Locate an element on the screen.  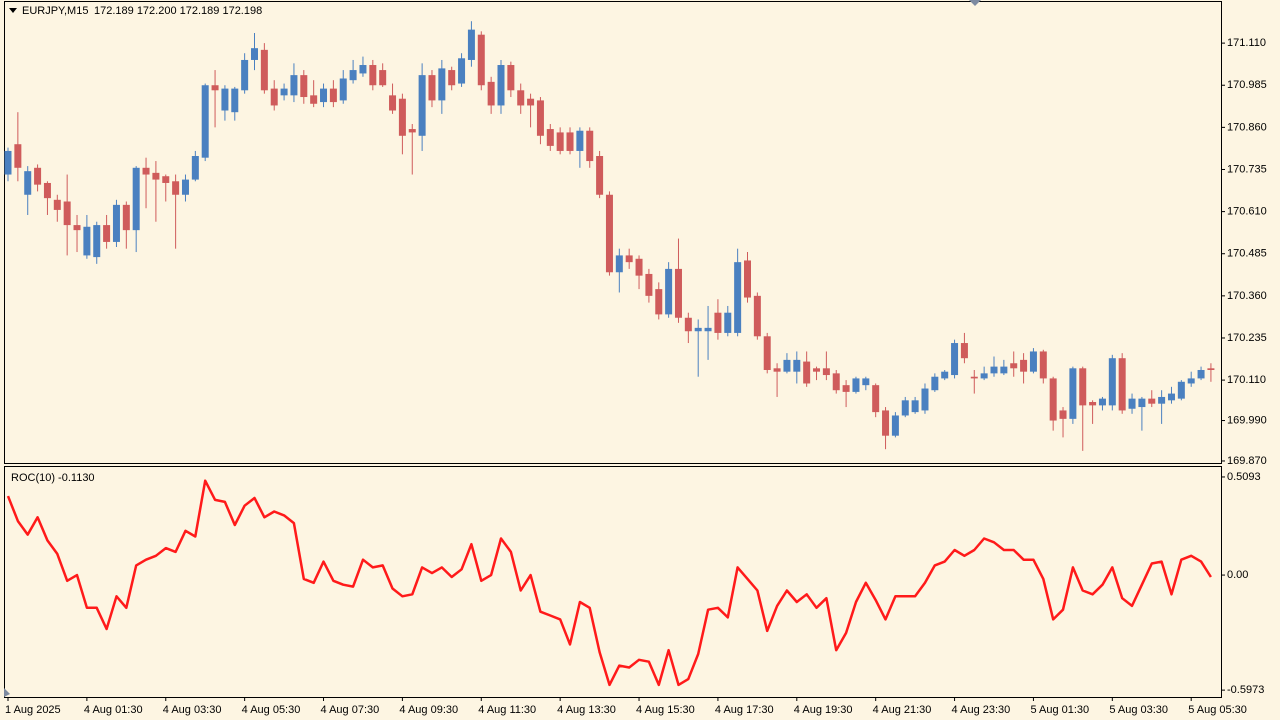
y-tick-label: 170.110 is located at coordinates (1246, 380).